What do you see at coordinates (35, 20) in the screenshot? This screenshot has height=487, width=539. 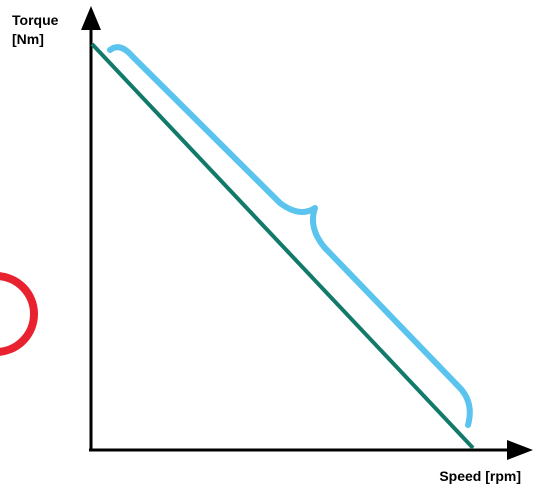 I see `y-axis-label-line1: Torque` at bounding box center [35, 20].